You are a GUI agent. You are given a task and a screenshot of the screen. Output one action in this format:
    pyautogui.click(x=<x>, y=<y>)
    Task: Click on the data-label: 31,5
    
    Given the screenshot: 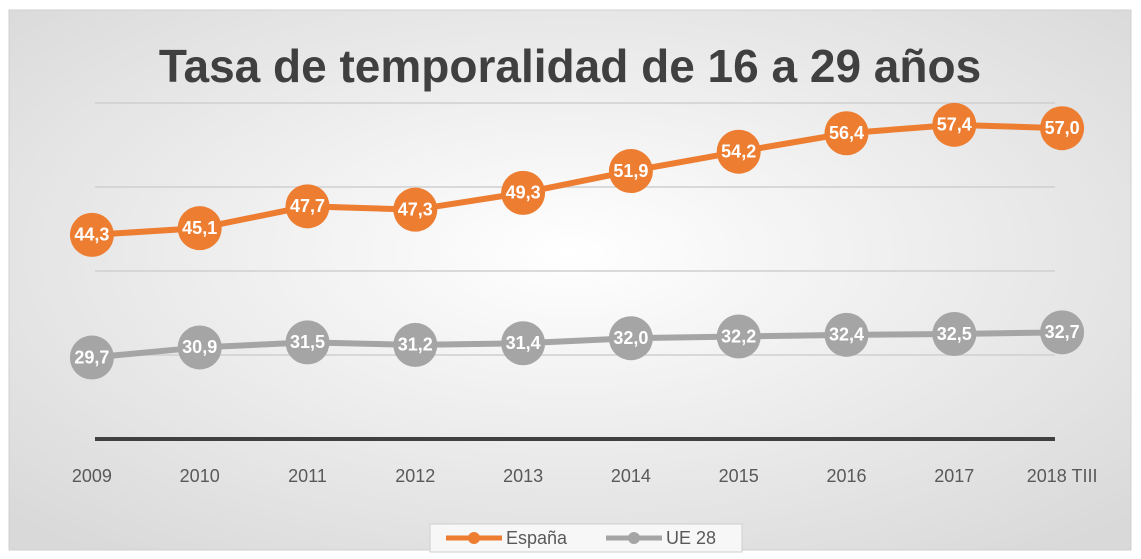 What is the action you would take?
    pyautogui.click(x=307, y=342)
    